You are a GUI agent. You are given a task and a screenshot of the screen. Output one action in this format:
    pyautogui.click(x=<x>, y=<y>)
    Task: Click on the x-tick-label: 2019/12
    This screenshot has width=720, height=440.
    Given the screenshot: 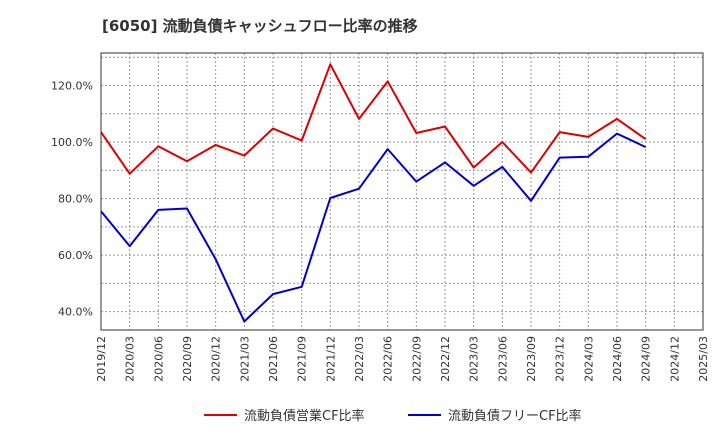 What is the action you would take?
    pyautogui.click(x=101, y=359)
    